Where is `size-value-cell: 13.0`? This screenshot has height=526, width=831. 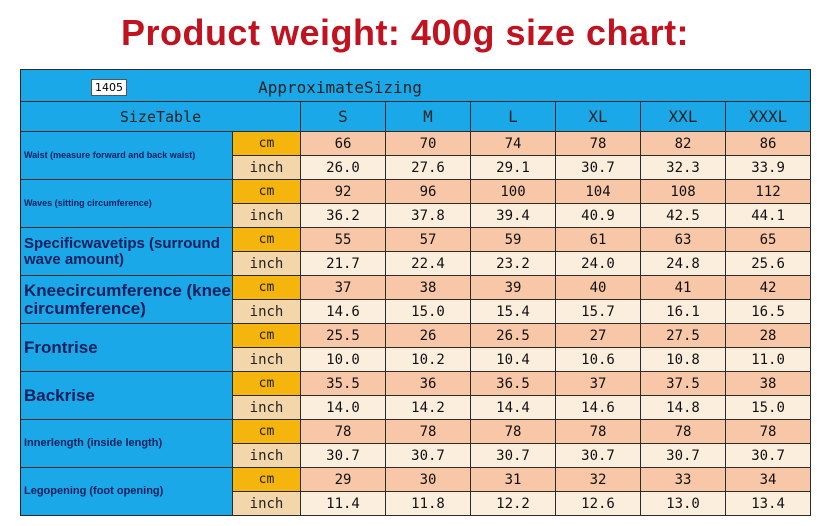
size-value-cell: 13.0 is located at coordinates (683, 503).